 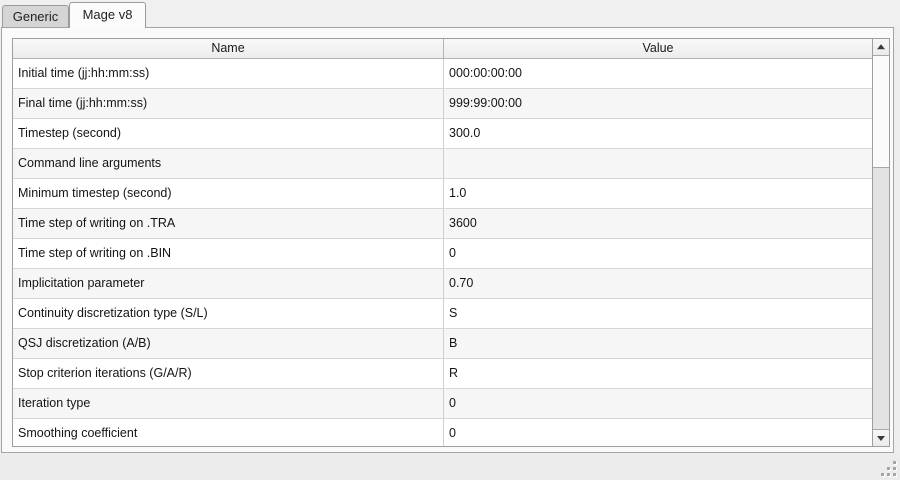 I want to click on table-row: Implicitation parameter 0.70, so click(x=442, y=284).